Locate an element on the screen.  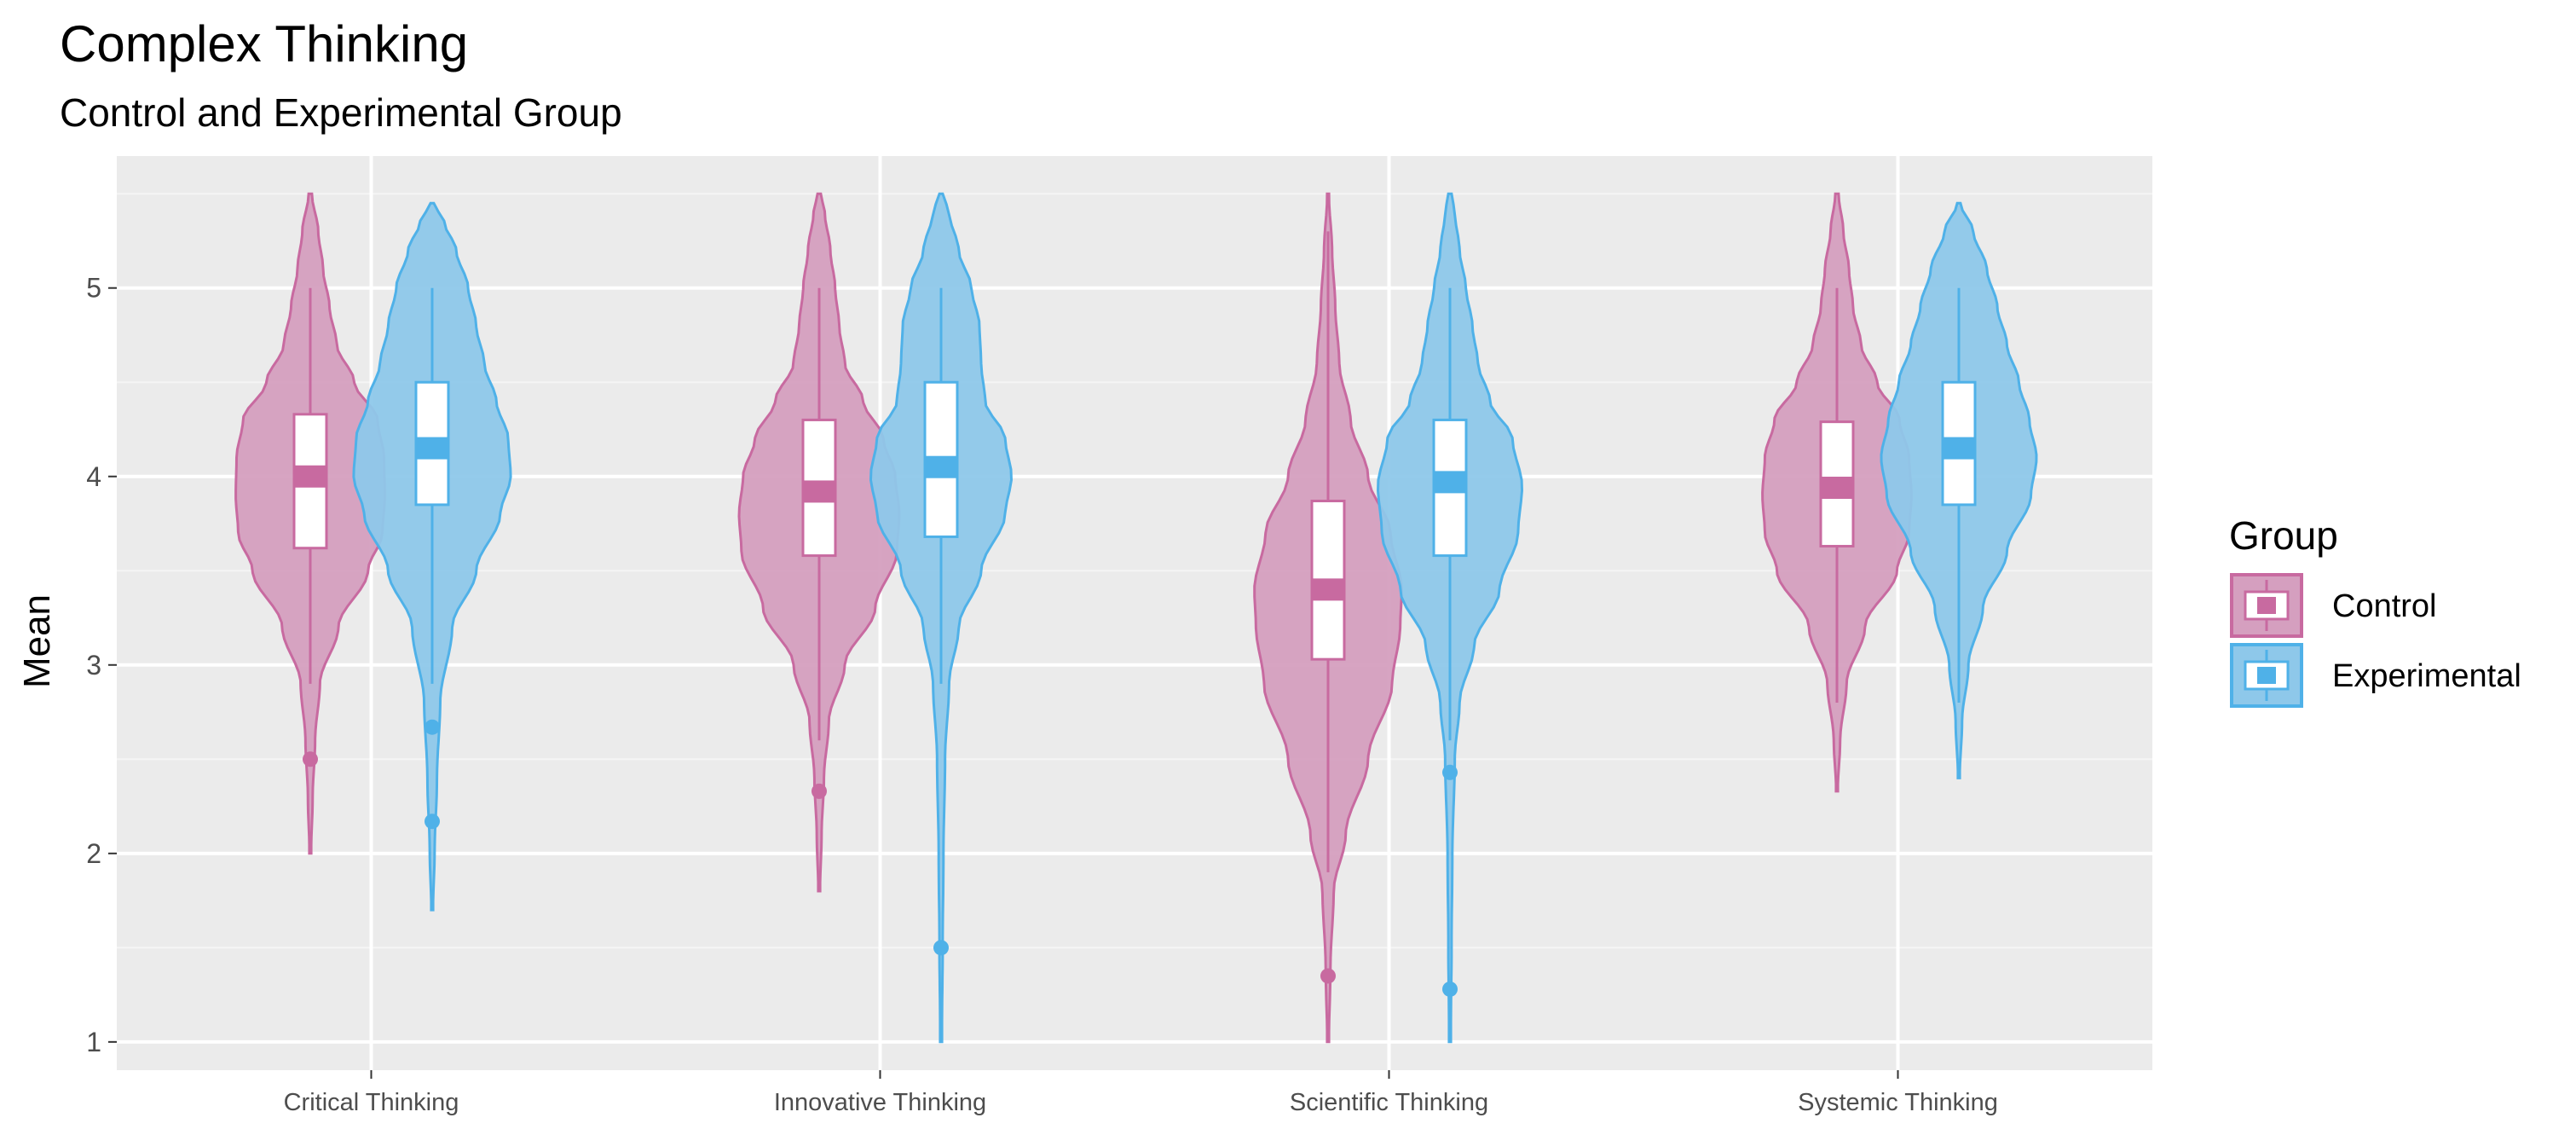
x-tick-label: Systemic Thinking is located at coordinates (1898, 1103).